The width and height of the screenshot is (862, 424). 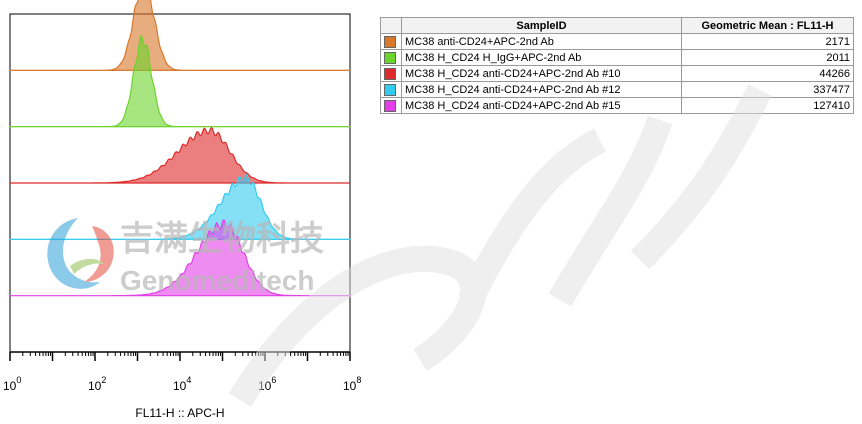 What do you see at coordinates (541, 73) in the screenshot?
I see `sample-name-cell: MC38 H_CD24 anti-CD24+APC-2nd Ab #10` at bounding box center [541, 73].